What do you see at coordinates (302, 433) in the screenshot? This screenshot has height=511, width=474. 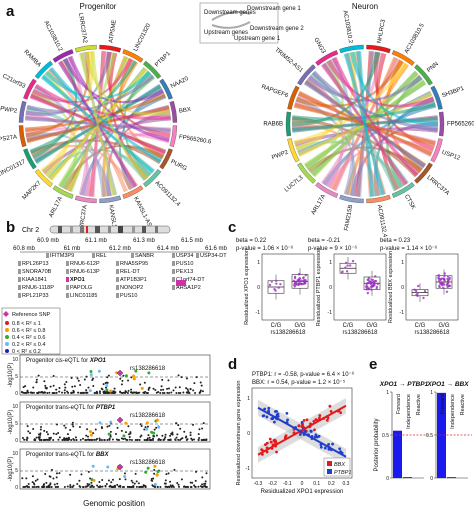 I see `scatter-frame` at bounding box center [302, 433].